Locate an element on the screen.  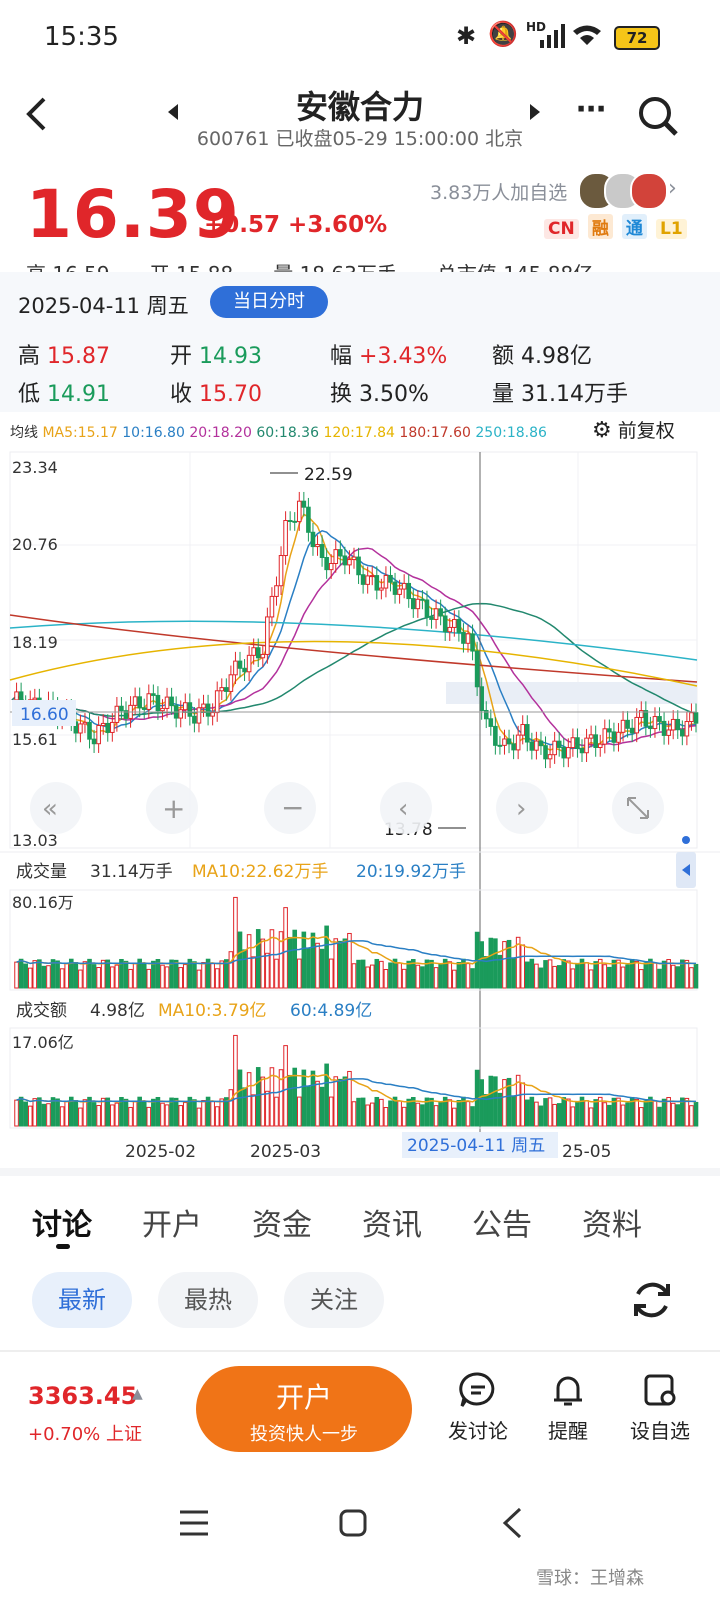
scroll-left-fast-button: « is located at coordinates (56, 808).